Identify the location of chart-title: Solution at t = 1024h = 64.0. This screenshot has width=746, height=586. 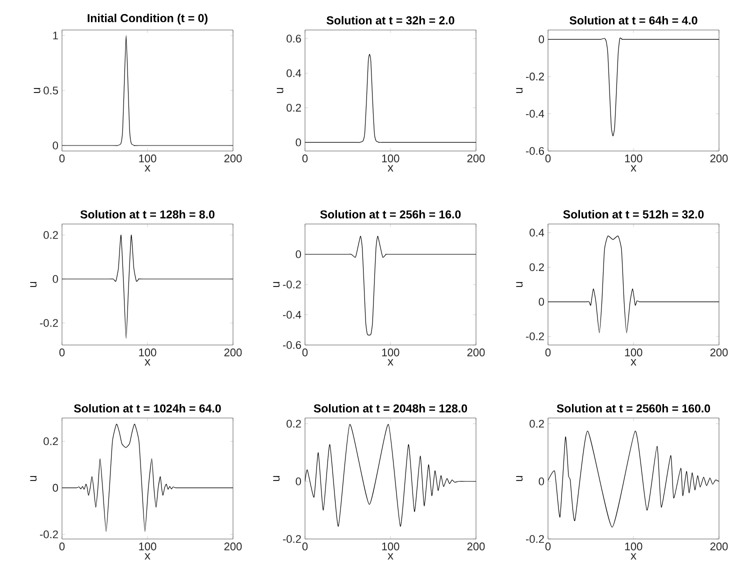
(147, 408).